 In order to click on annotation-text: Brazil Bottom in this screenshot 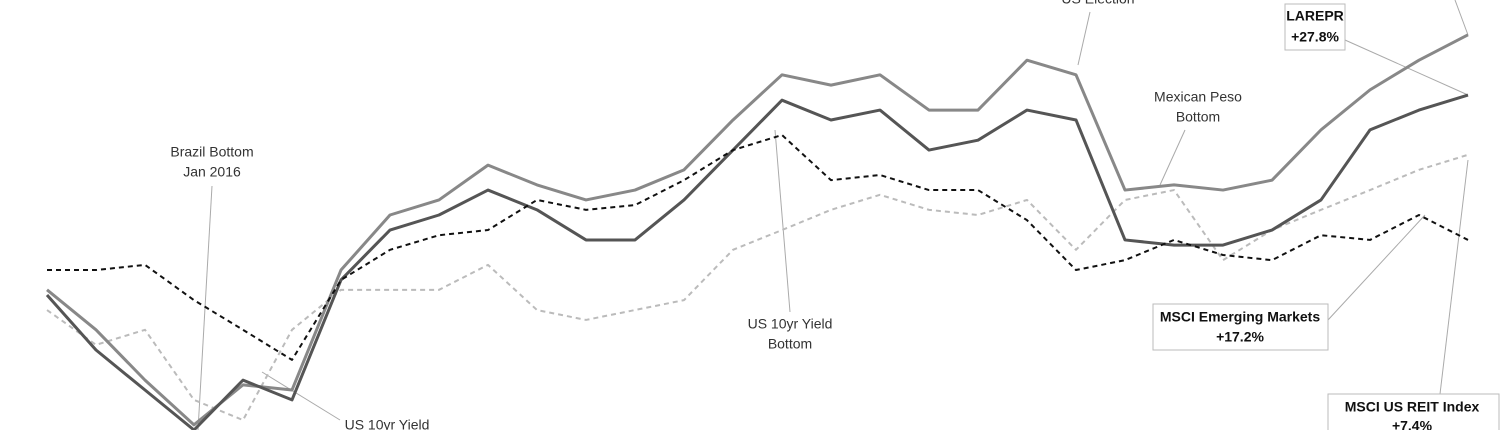, I will do `click(211, 152)`.